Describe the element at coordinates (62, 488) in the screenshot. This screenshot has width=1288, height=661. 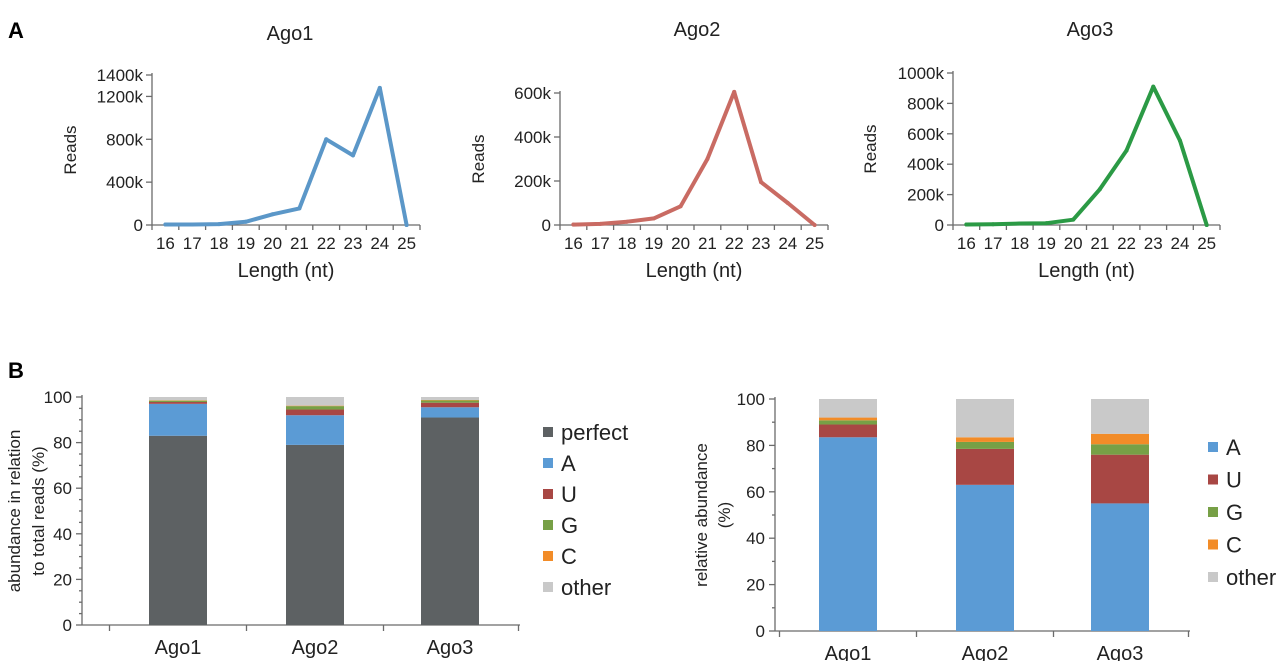
I see `y-tick-label: 60` at that location.